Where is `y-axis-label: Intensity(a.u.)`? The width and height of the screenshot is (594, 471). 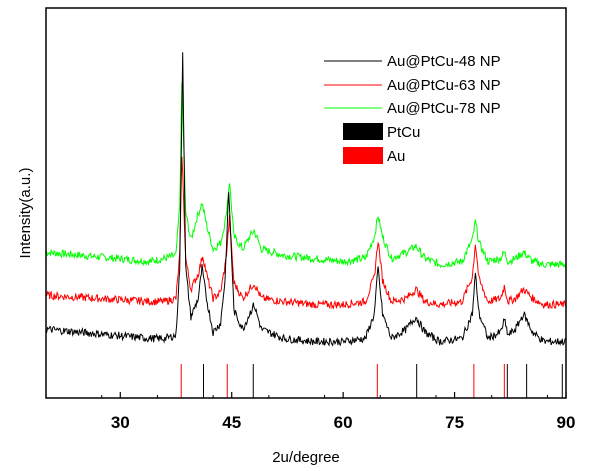 y-axis-label: Intensity(a.u.) is located at coordinates (25, 213).